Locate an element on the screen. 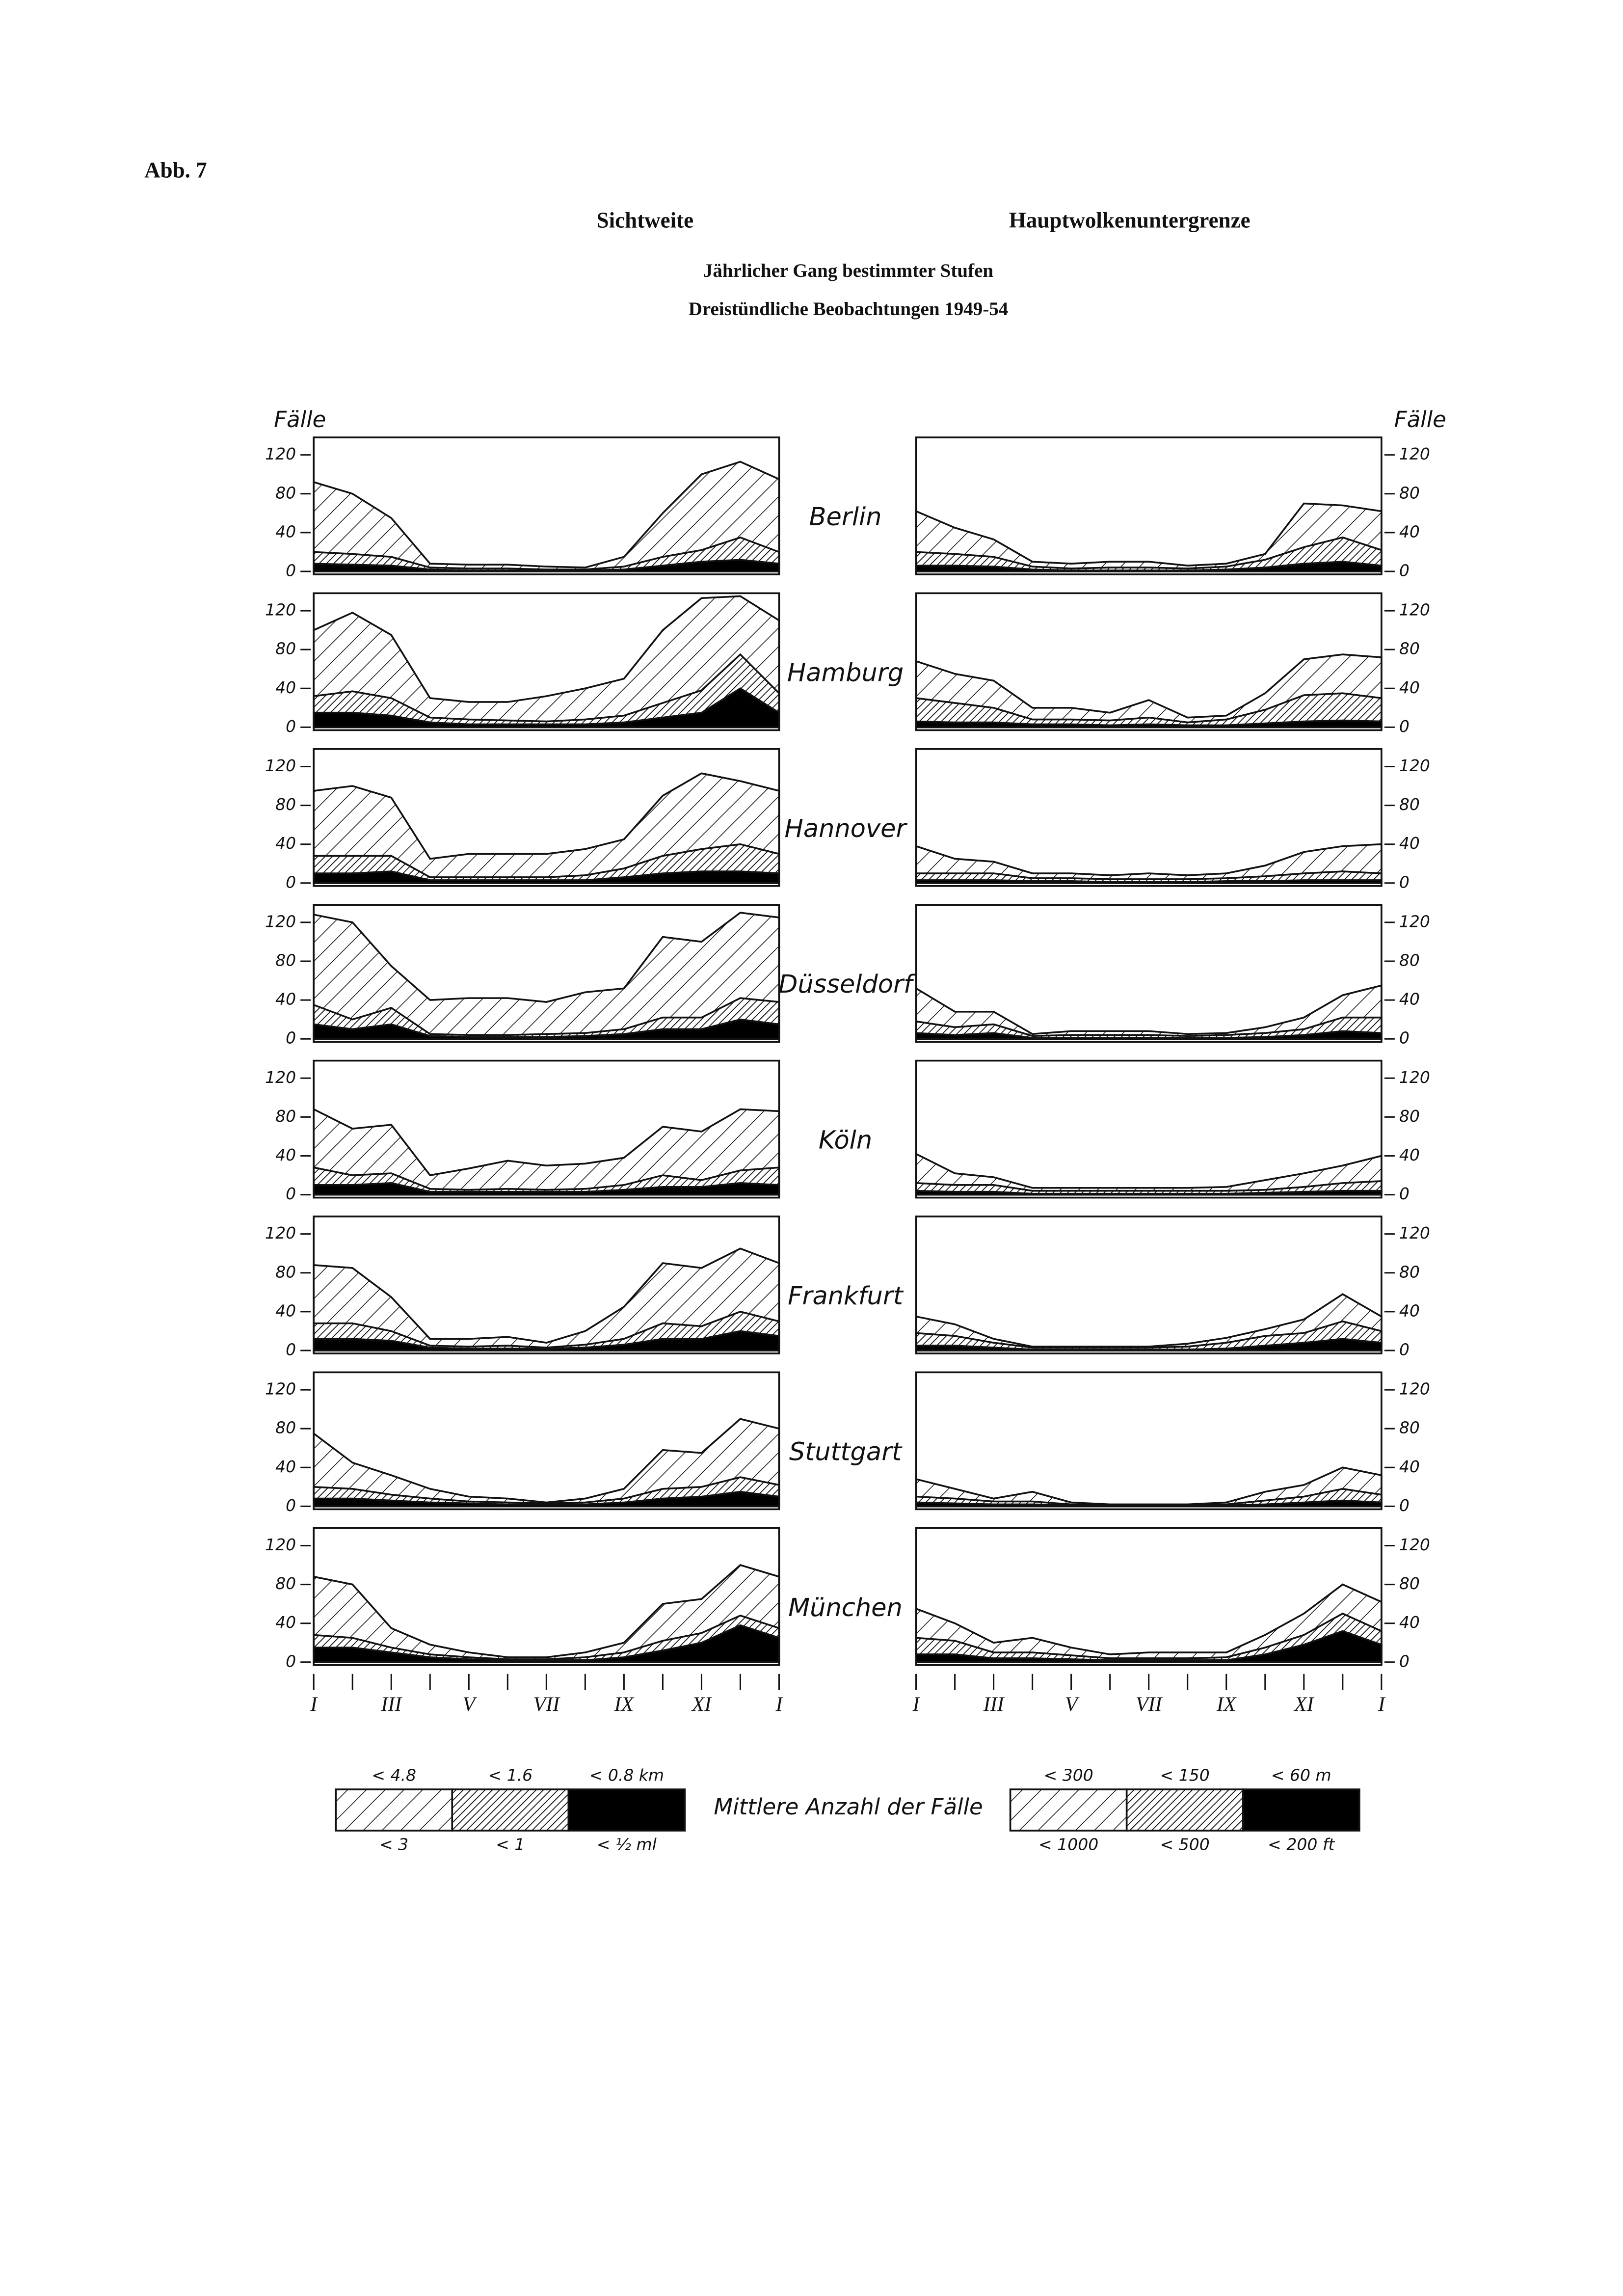  x-tick-label: I is located at coordinates (1382, 1704).